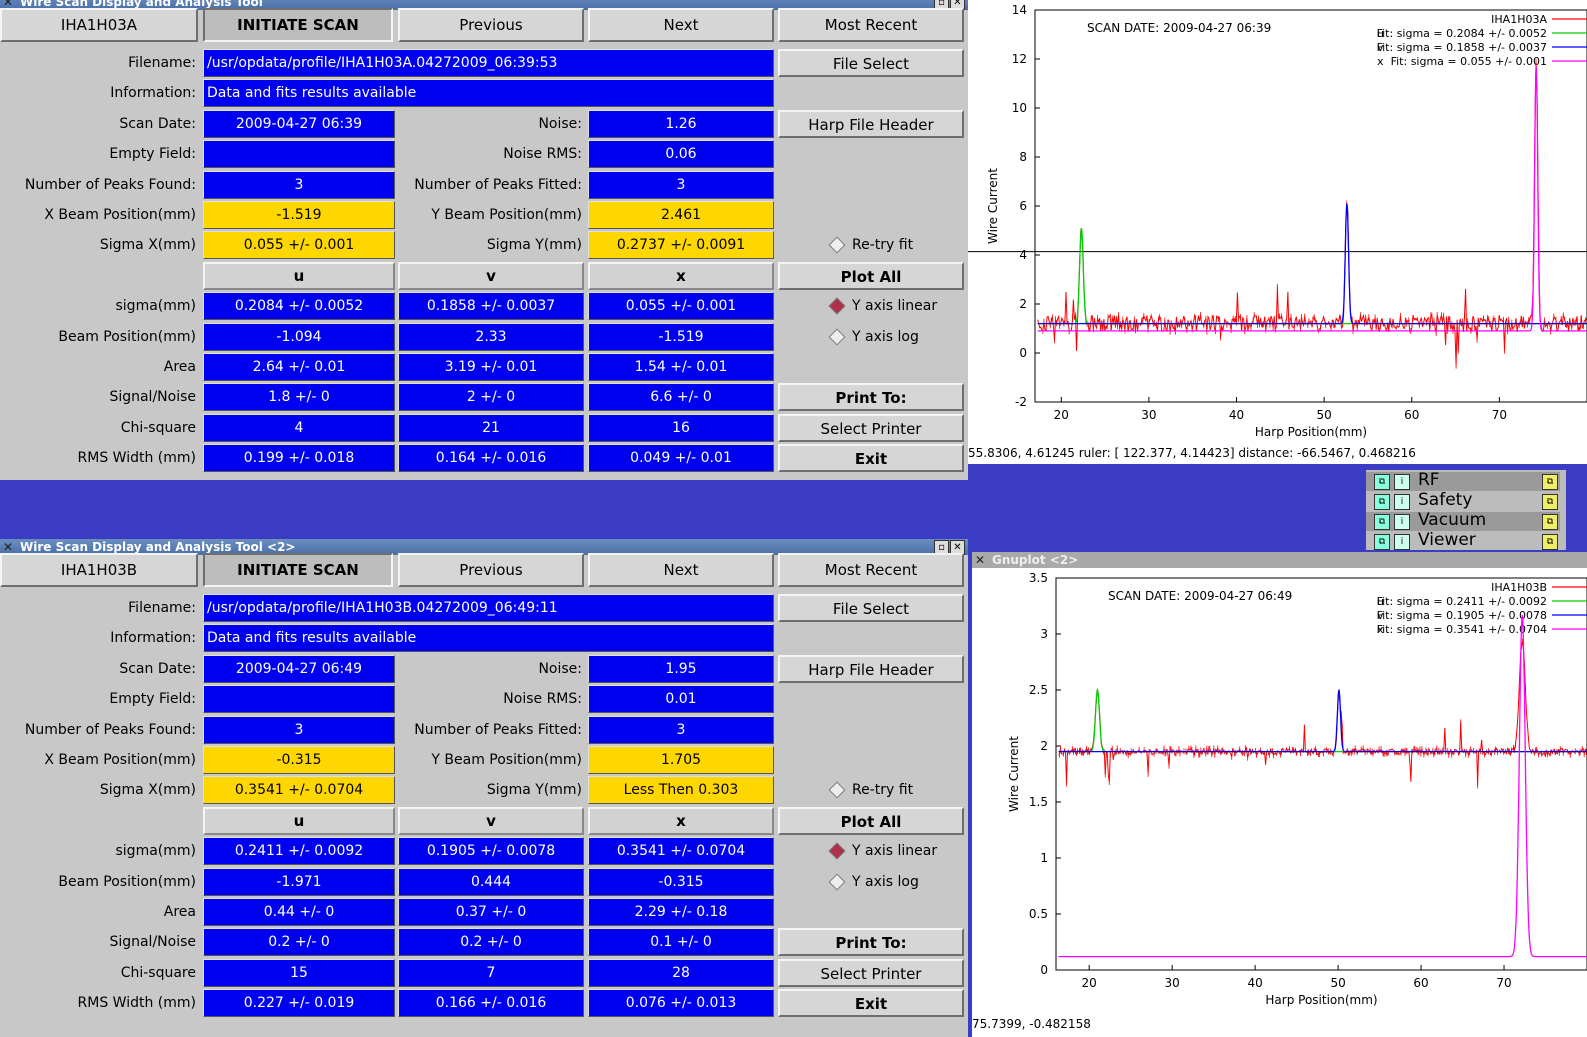  I want to click on nav-item-safety: ⧉ i Safety ⧉, so click(1463, 500).